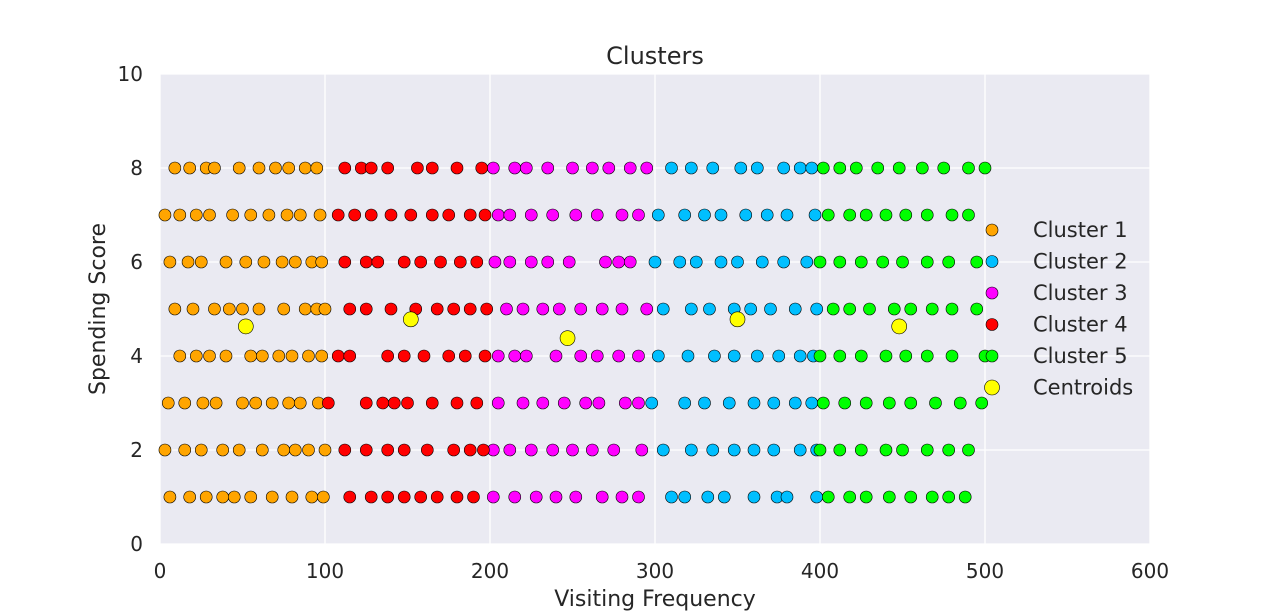 This screenshot has height=612, width=1280. What do you see at coordinates (655, 56) in the screenshot?
I see `chart-title: Clusters` at bounding box center [655, 56].